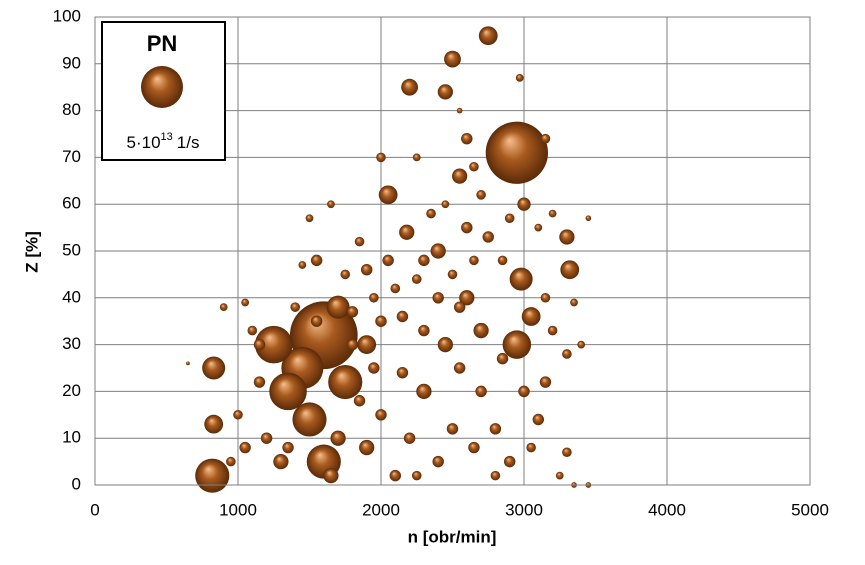 This screenshot has height=565, width=865. What do you see at coordinates (71, 249) in the screenshot?
I see `y-tick-label: 50` at bounding box center [71, 249].